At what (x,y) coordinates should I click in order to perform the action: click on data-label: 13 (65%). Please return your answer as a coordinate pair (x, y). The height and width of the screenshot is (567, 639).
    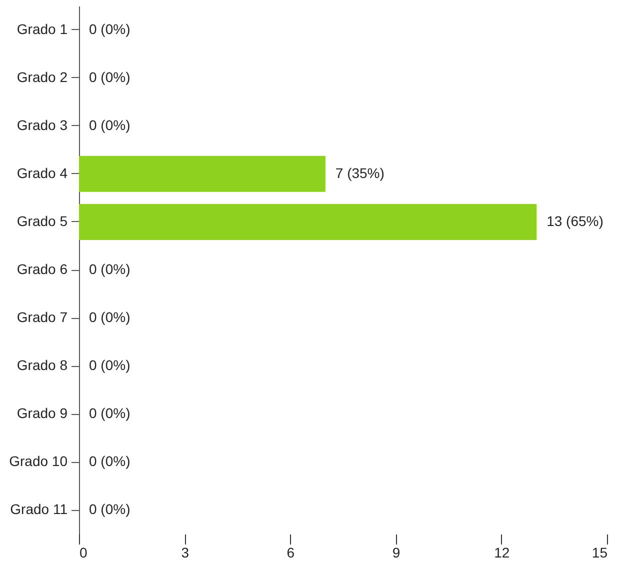
    Looking at the image, I should click on (575, 220).